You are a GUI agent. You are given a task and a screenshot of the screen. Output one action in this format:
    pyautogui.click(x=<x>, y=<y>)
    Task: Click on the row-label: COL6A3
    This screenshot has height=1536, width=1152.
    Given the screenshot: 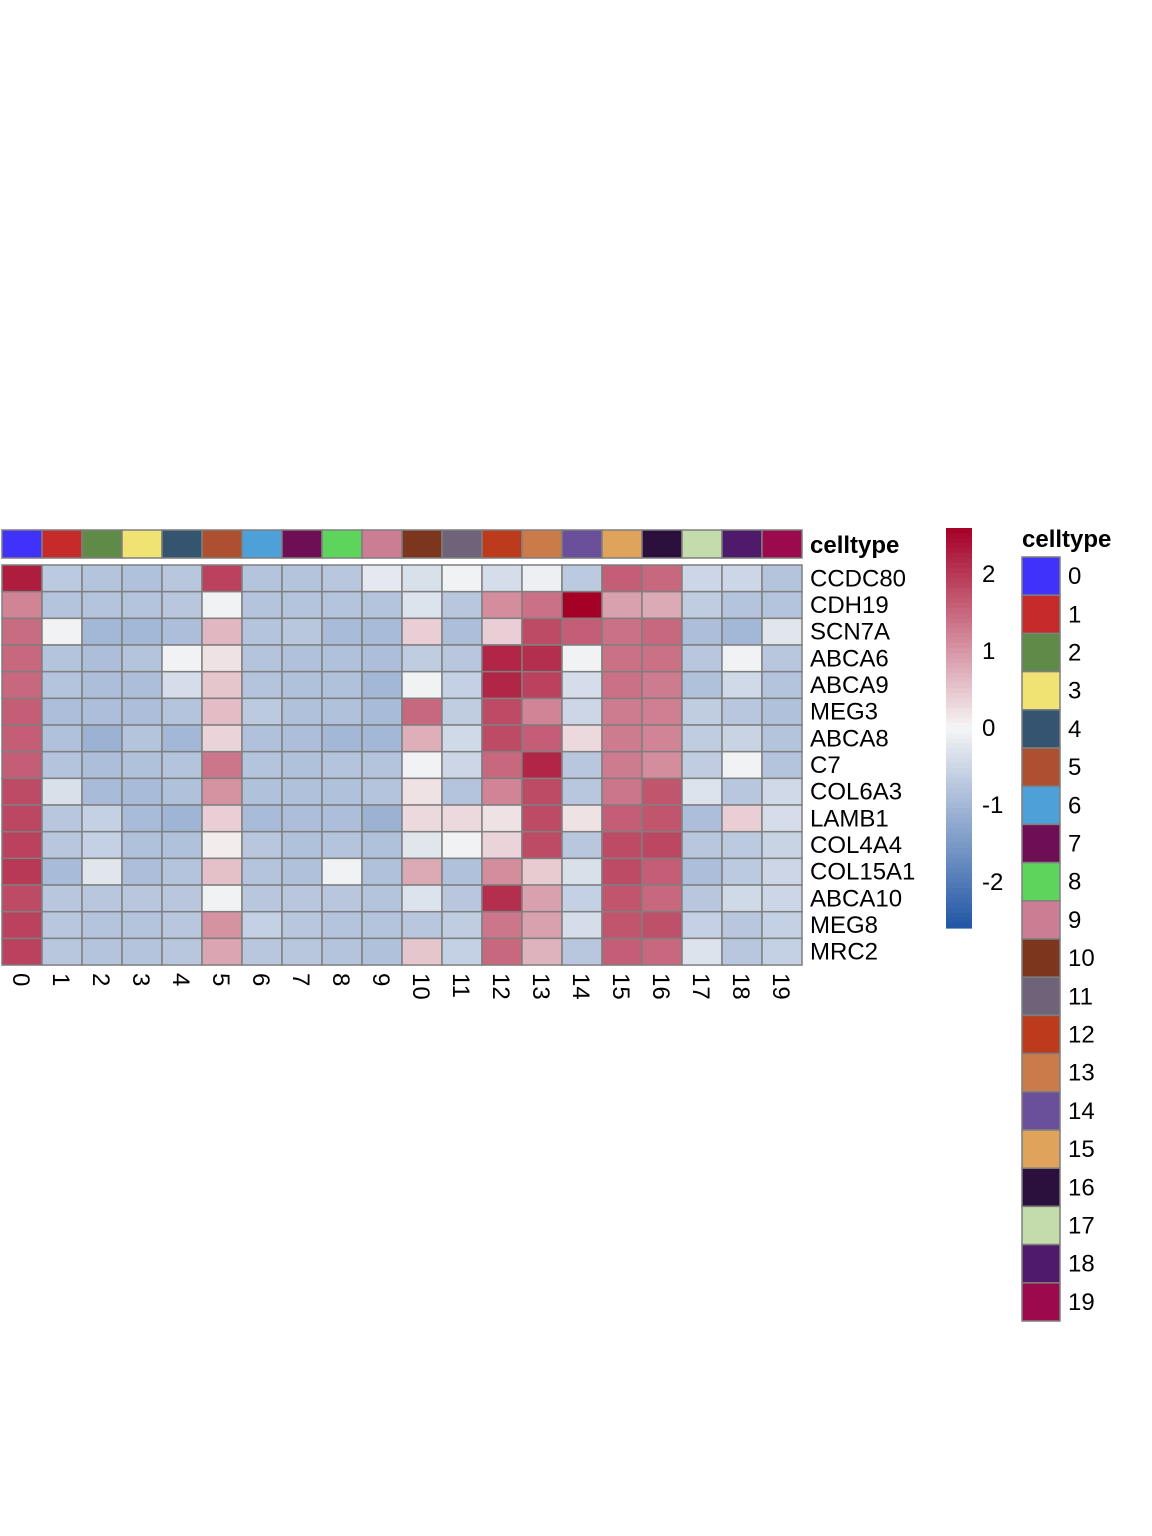 What is the action you would take?
    pyautogui.click(x=856, y=792)
    